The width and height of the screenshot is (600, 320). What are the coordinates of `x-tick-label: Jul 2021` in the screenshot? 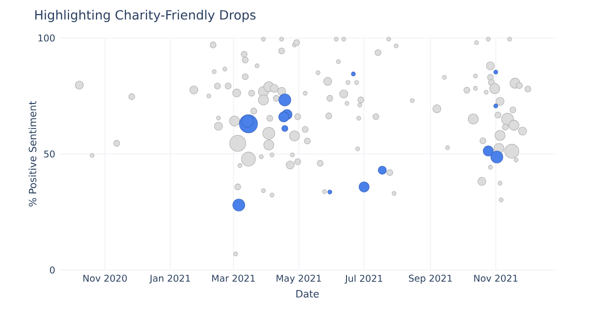 It's located at (363, 279).